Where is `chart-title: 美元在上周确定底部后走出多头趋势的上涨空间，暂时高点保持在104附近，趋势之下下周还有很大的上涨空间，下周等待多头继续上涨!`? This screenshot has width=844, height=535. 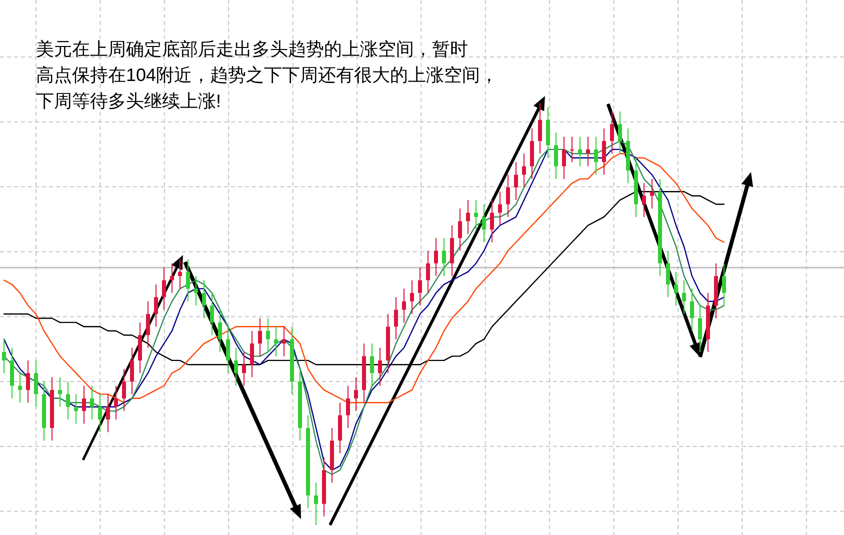 chart-title: 美元在上周确定底部后走出多头趋势的上涨空间，暂时高点保持在104附近，趋势之下下周还有很大的上涨空间，下周等待多头继续上涨! is located at coordinates (267, 75).